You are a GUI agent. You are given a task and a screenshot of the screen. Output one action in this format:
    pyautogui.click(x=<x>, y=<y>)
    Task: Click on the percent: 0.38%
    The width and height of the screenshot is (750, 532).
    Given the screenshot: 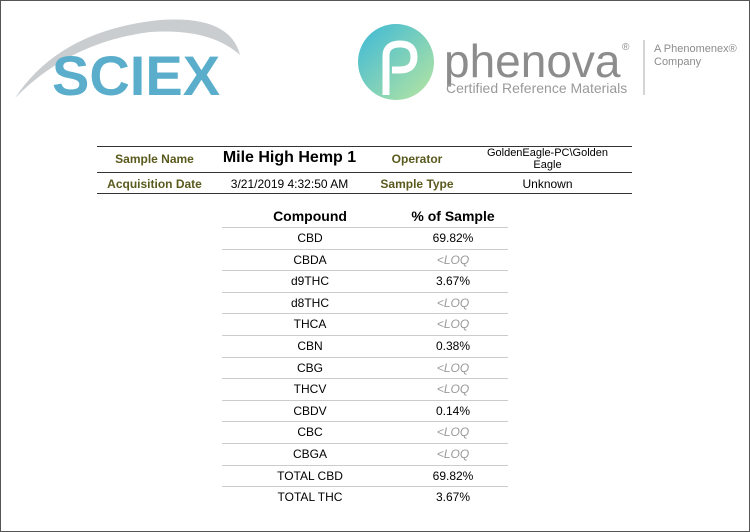 What is the action you would take?
    pyautogui.click(x=453, y=346)
    